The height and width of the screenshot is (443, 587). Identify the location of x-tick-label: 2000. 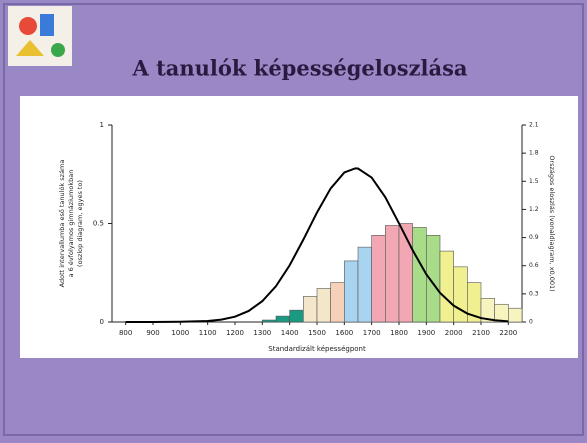
(454, 333).